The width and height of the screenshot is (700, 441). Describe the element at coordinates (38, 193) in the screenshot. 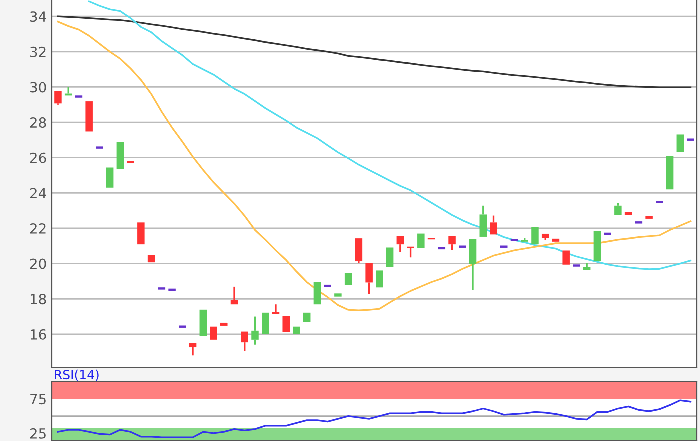

I see `y-tick-label: 24` at that location.